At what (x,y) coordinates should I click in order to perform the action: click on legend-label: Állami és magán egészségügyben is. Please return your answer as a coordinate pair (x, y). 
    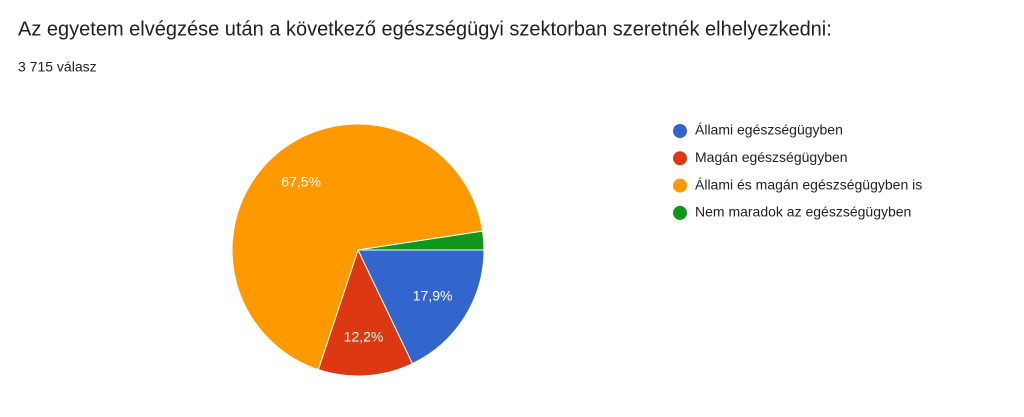
    Looking at the image, I should click on (808, 184).